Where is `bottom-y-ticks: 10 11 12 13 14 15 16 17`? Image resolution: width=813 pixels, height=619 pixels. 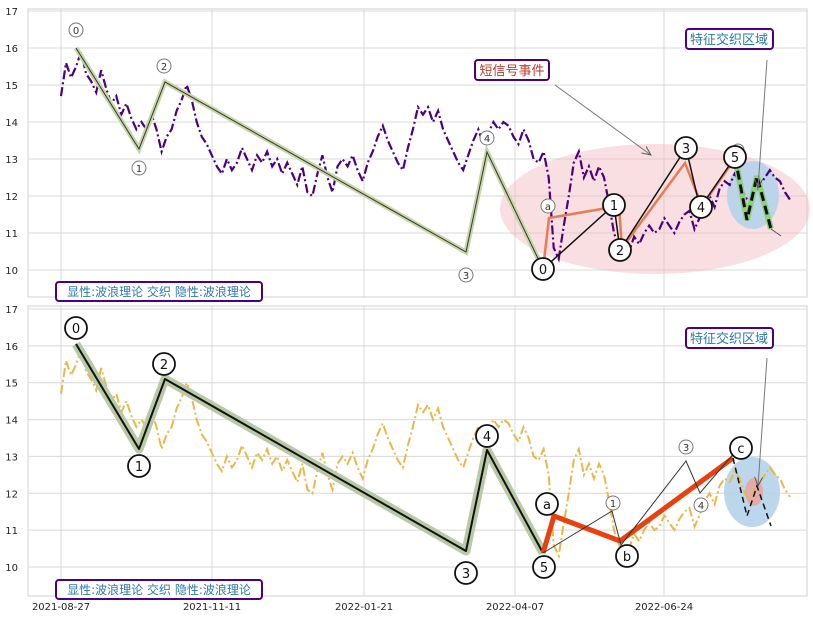
bottom-y-ticks: 10 11 12 13 14 15 16 17 is located at coordinates (11, 439).